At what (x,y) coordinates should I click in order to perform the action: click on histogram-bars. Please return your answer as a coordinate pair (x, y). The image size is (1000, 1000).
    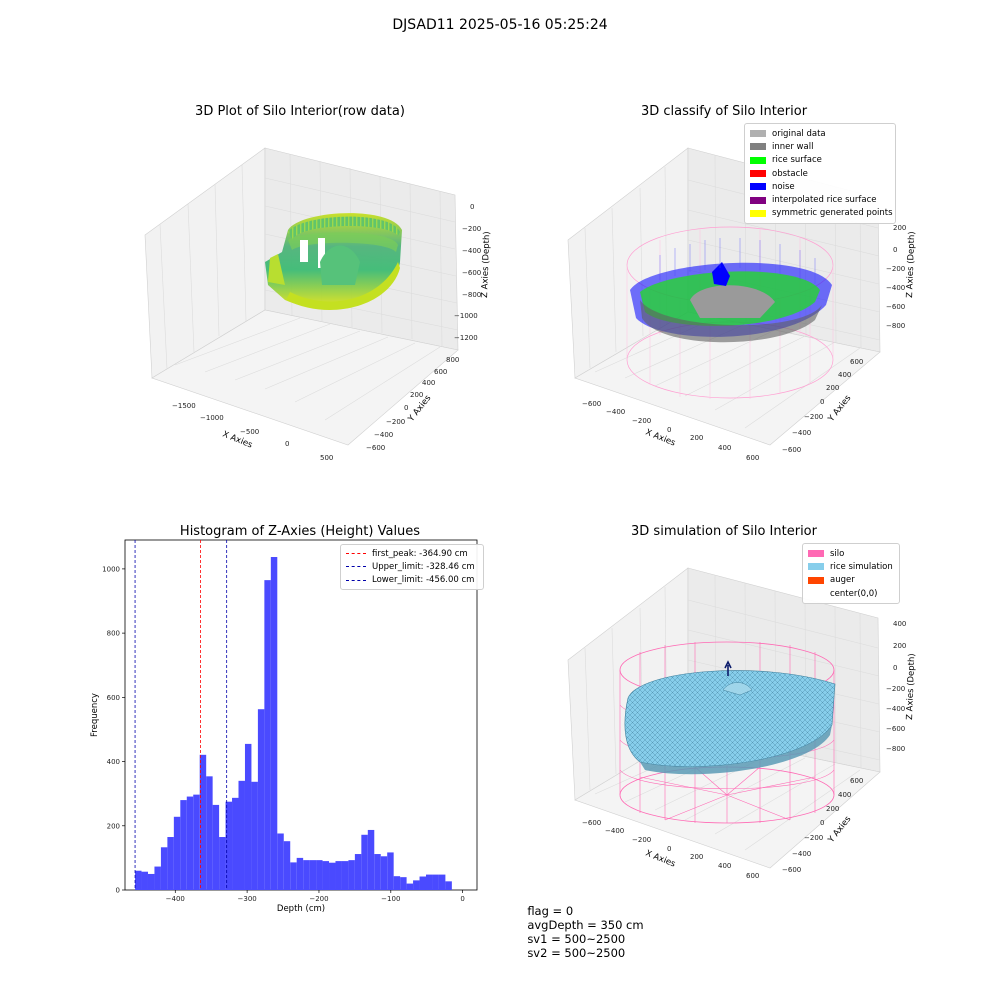
    Looking at the image, I should click on (293, 723).